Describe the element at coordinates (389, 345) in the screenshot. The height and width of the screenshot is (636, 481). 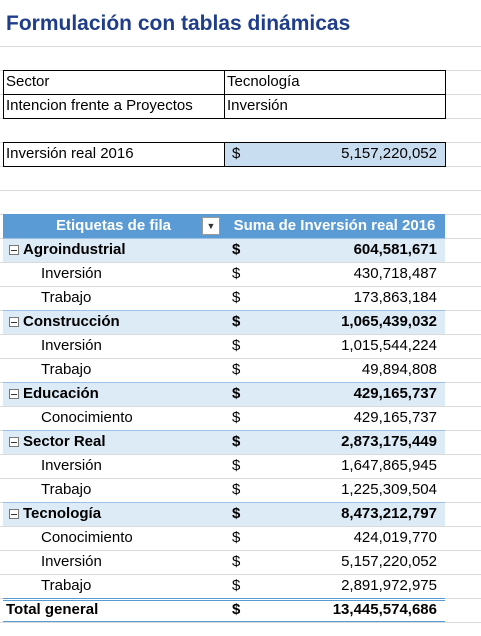
I see `item-value: 1,015,544,224` at that location.